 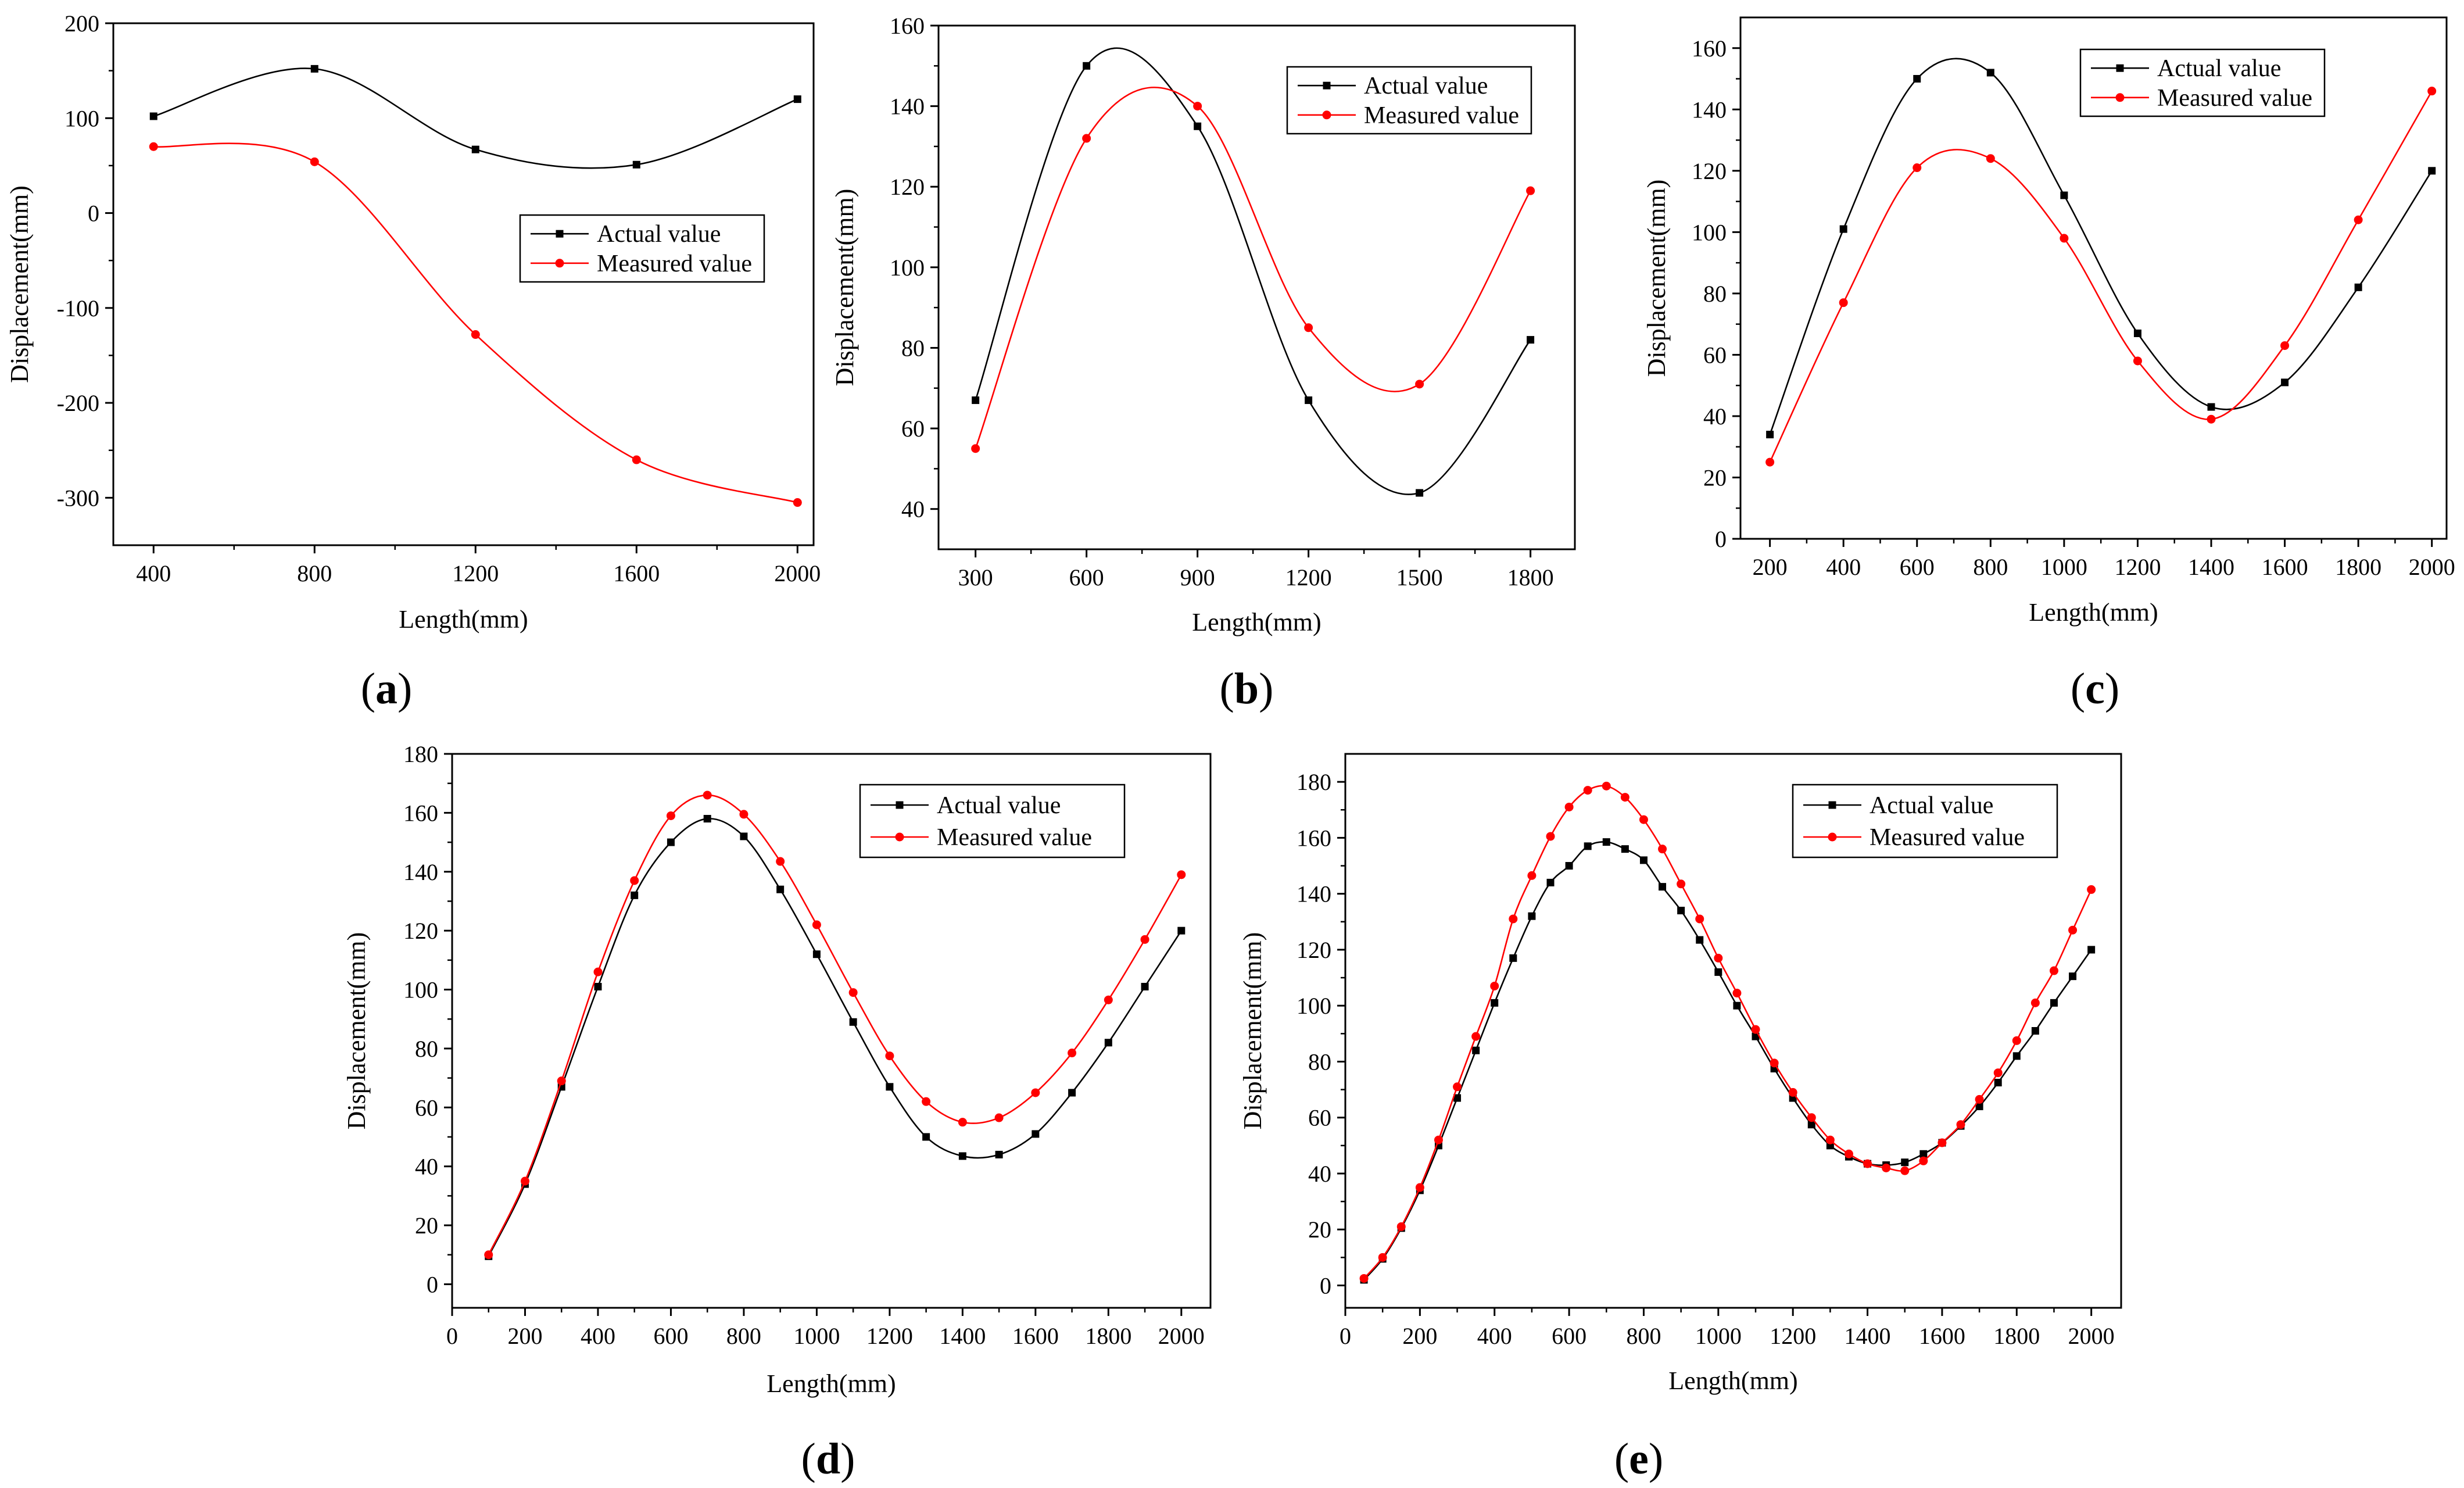 I want to click on panel-label: (a), so click(x=387, y=688).